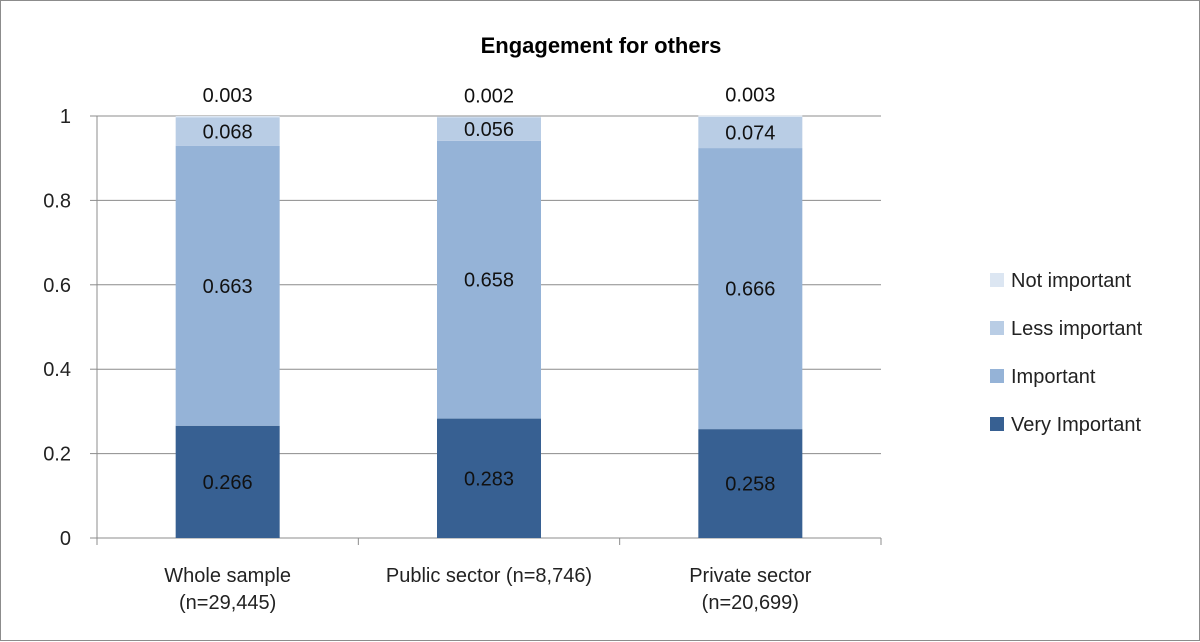 This screenshot has width=1200, height=642. Describe the element at coordinates (489, 576) in the screenshot. I see `x-category-label: Public sector (n=8,746)` at that location.